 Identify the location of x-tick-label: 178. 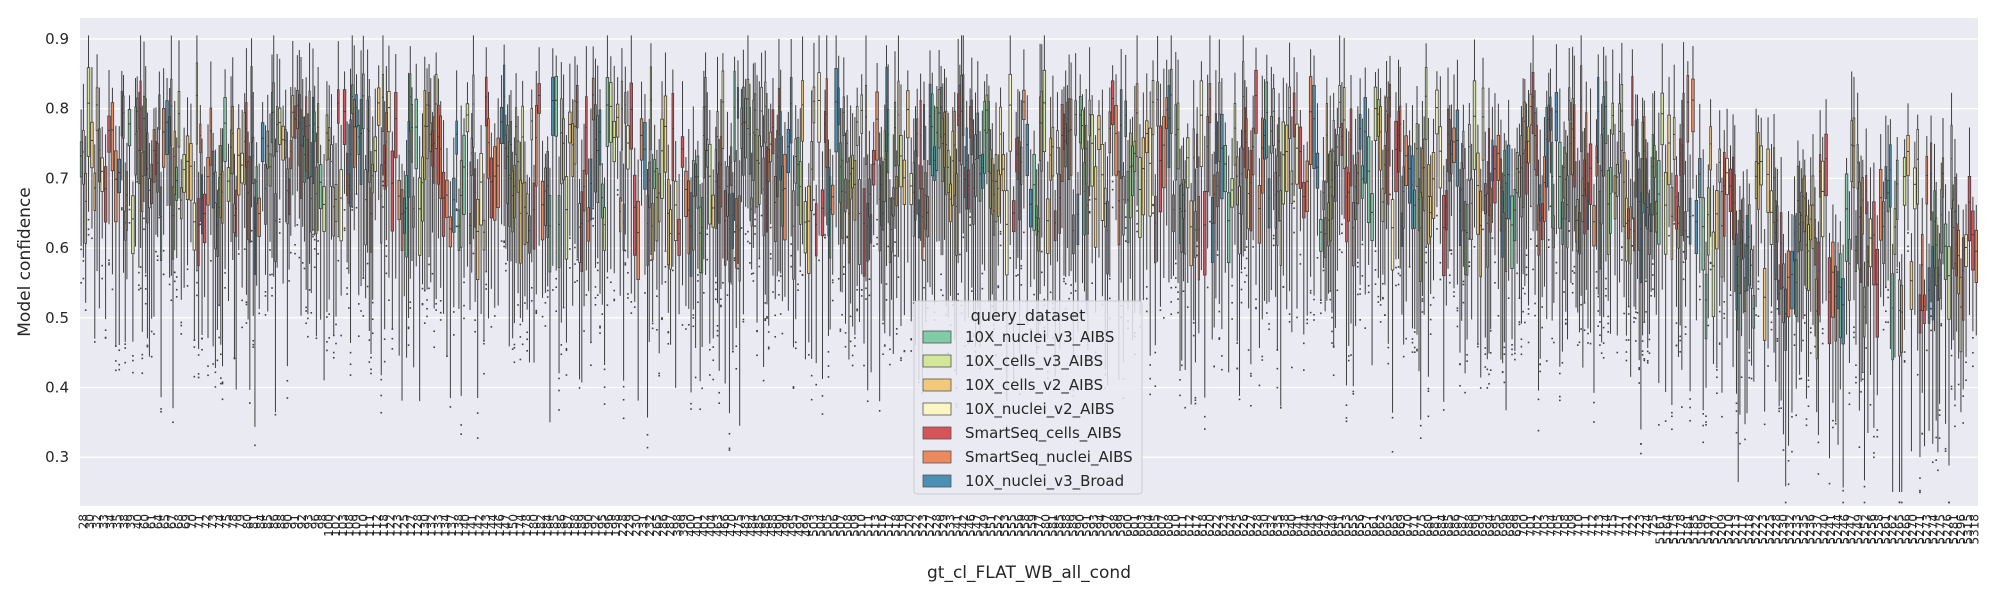
(527, 525).